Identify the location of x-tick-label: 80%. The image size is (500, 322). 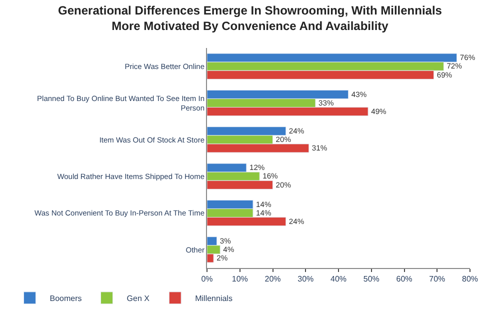
(470, 279).